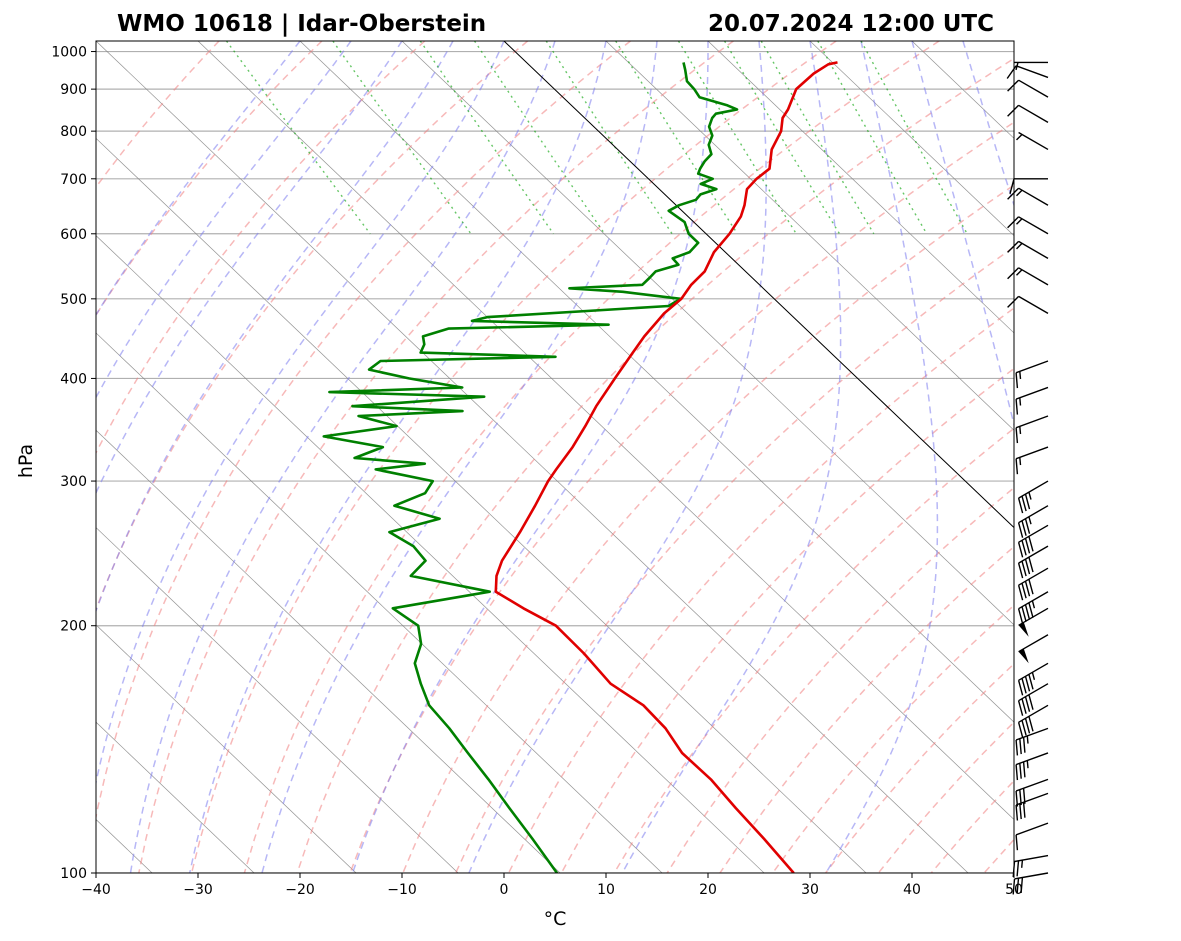  What do you see at coordinates (73, 90) in the screenshot?
I see `y-tick-label: 900` at bounding box center [73, 90].